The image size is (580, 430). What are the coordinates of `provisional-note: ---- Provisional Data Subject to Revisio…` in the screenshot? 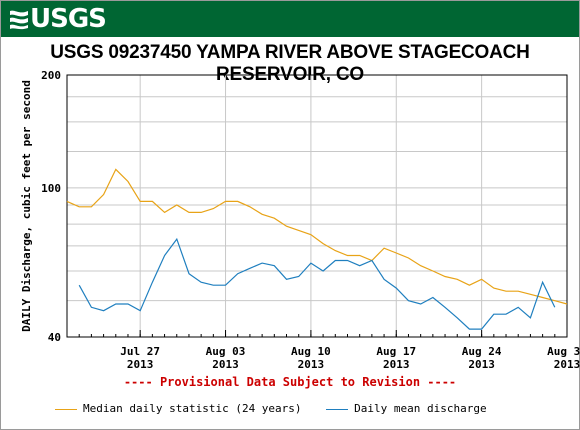 It's located at (290, 382).